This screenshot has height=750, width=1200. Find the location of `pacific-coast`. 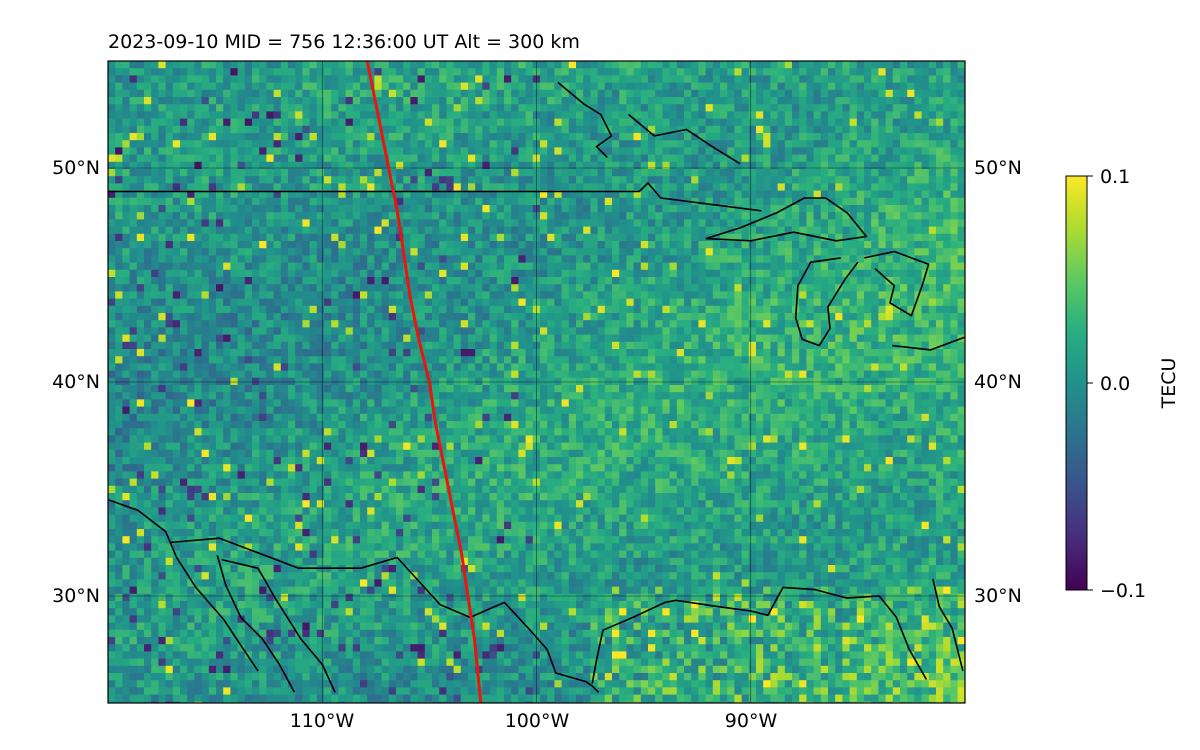

pacific-coast is located at coordinates (183, 585).